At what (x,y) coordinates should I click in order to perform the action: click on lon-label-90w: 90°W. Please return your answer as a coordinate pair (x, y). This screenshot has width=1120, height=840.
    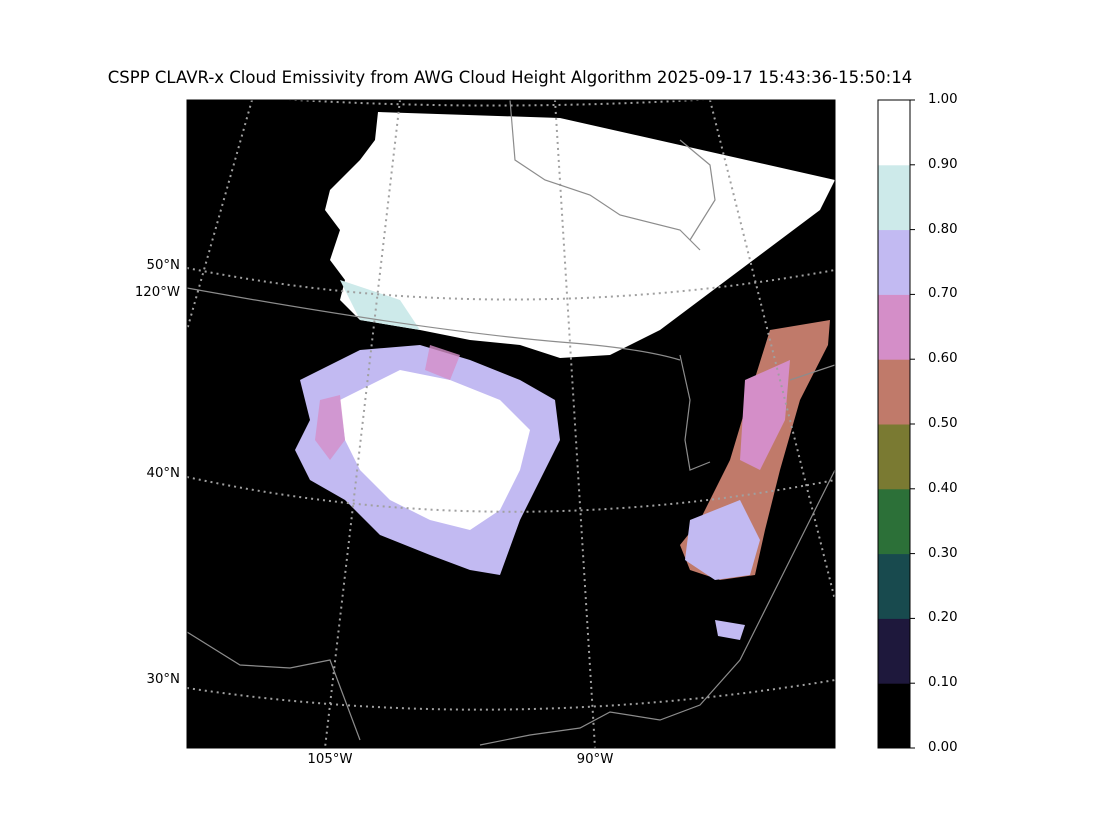
    Looking at the image, I should click on (595, 759).